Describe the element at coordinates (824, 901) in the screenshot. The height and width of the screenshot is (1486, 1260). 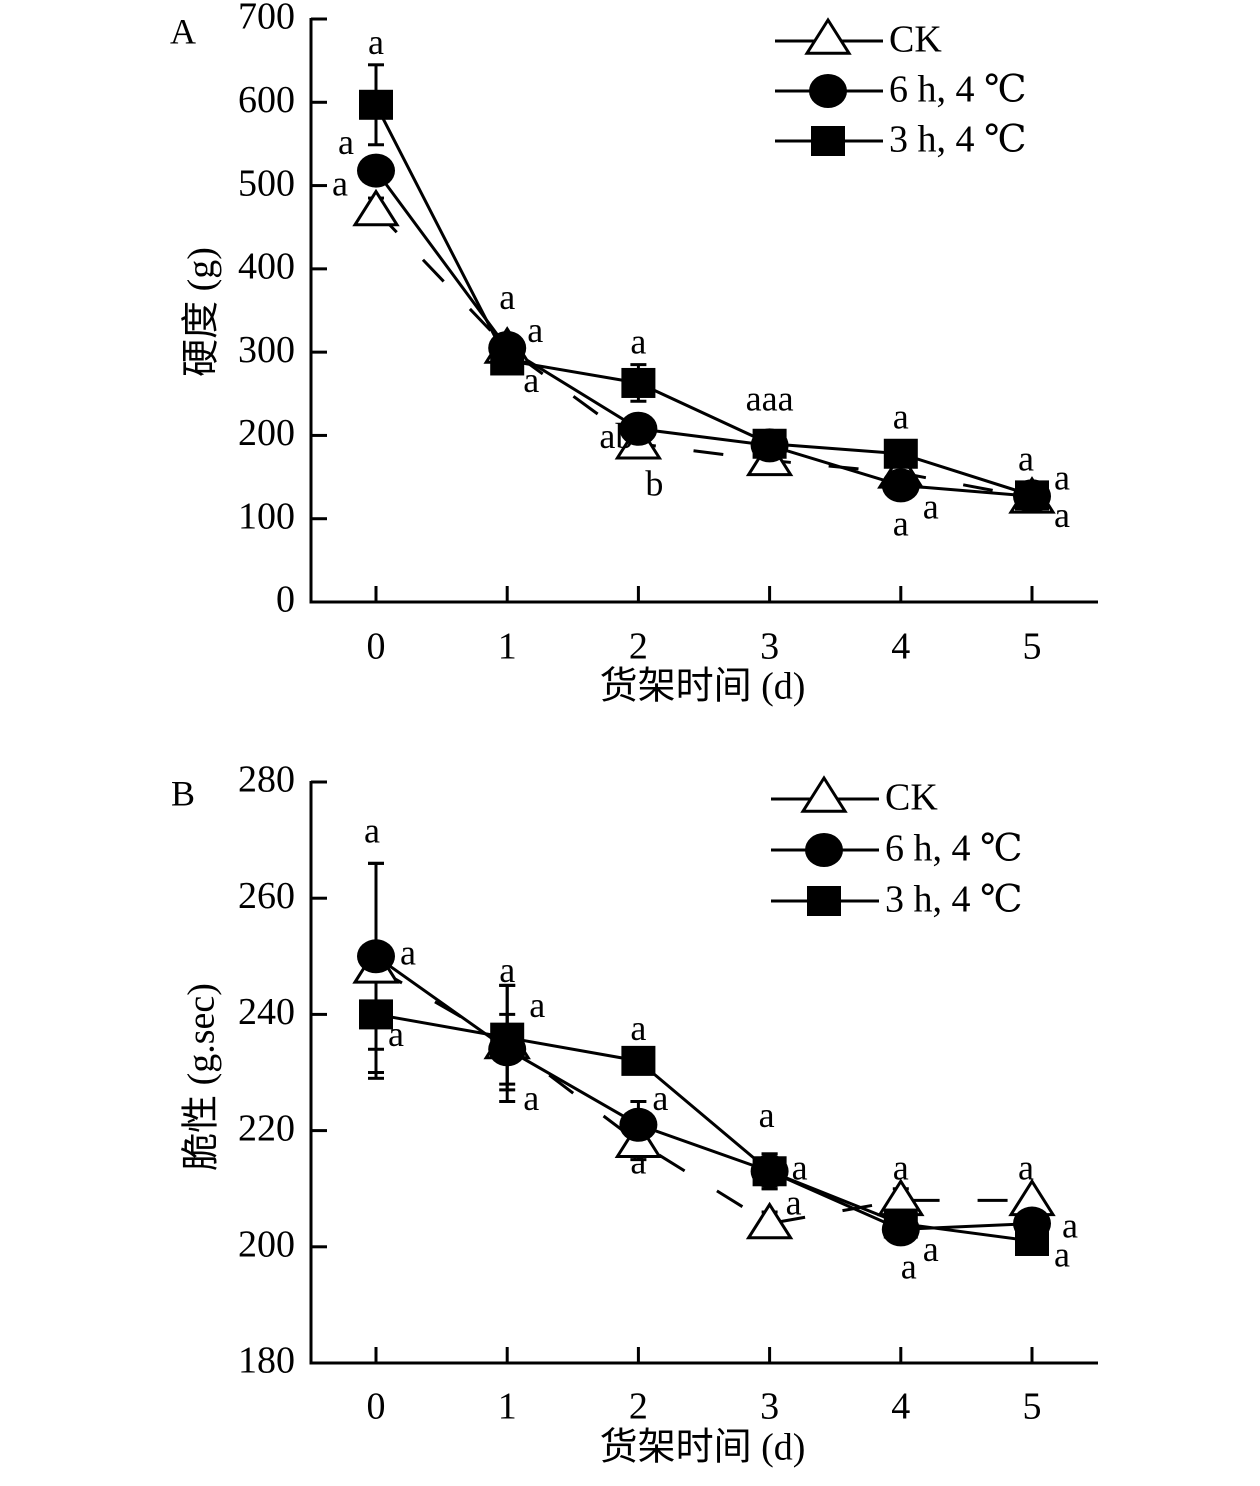
I see `legend-marker-filled-square` at that location.